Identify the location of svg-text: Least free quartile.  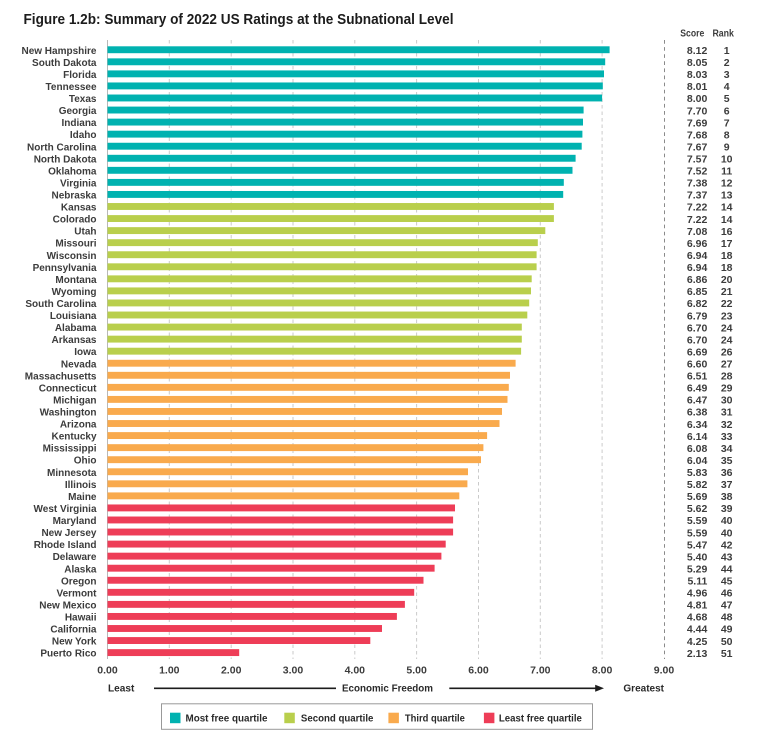
(540, 719).